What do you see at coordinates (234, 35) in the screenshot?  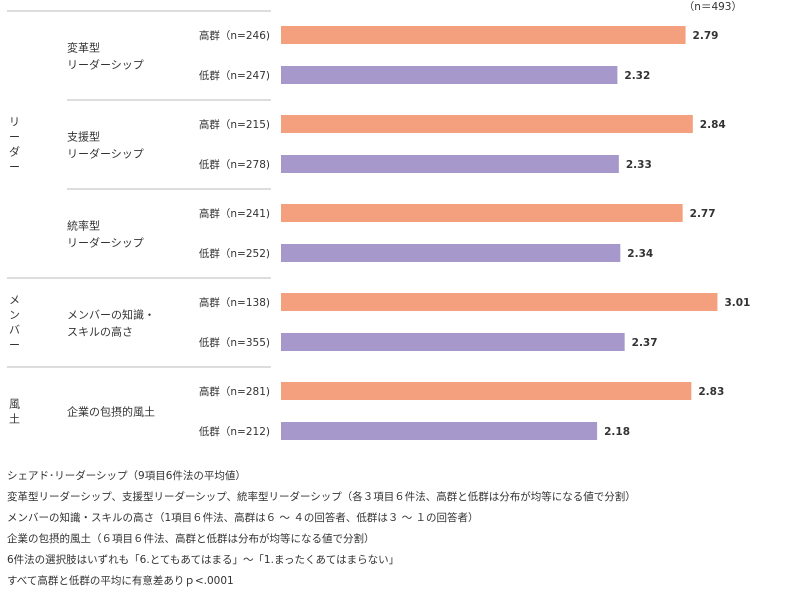 I see `bar-category-label: 高群（n=246)` at bounding box center [234, 35].